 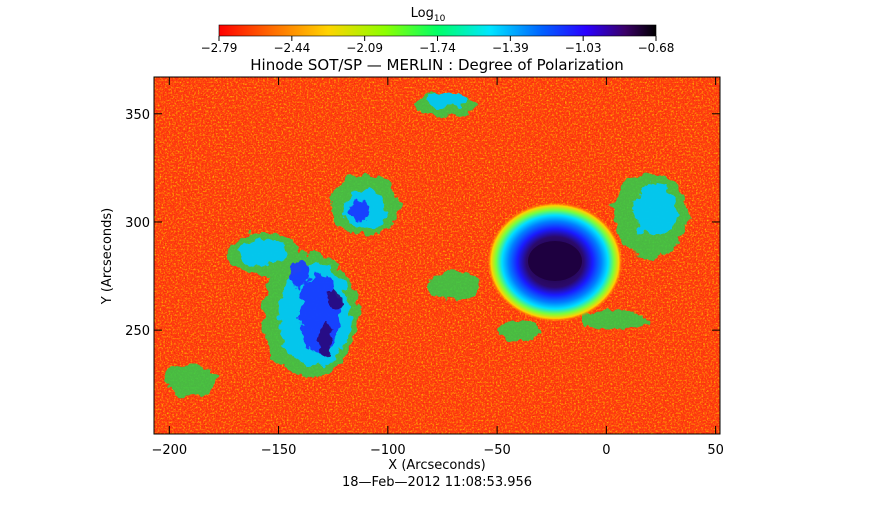 What do you see at coordinates (436, 465) in the screenshot?
I see `x-axis-label: X (Arcseconds)` at bounding box center [436, 465].